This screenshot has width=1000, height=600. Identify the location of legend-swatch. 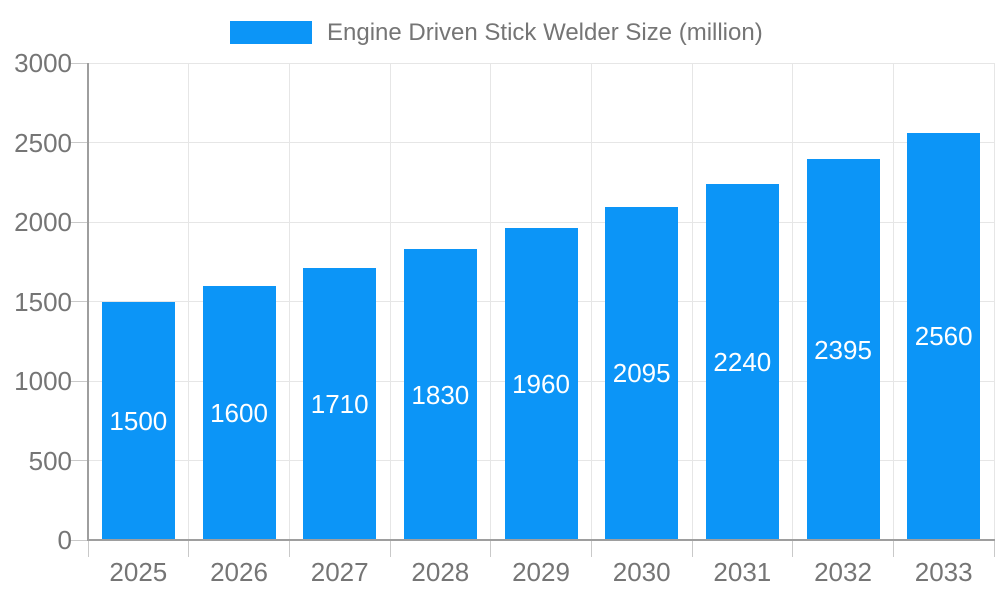
(271, 32).